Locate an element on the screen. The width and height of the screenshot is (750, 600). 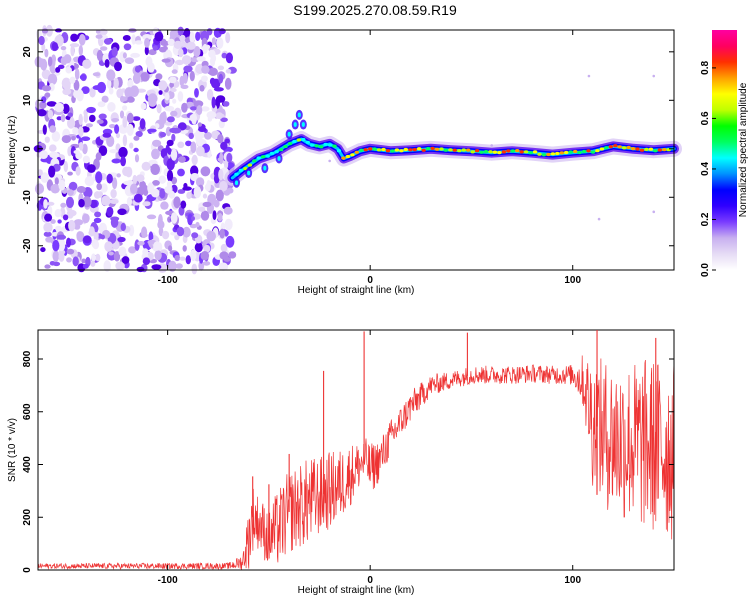
snr-ytick-label: 0 is located at coordinates (27, 570).